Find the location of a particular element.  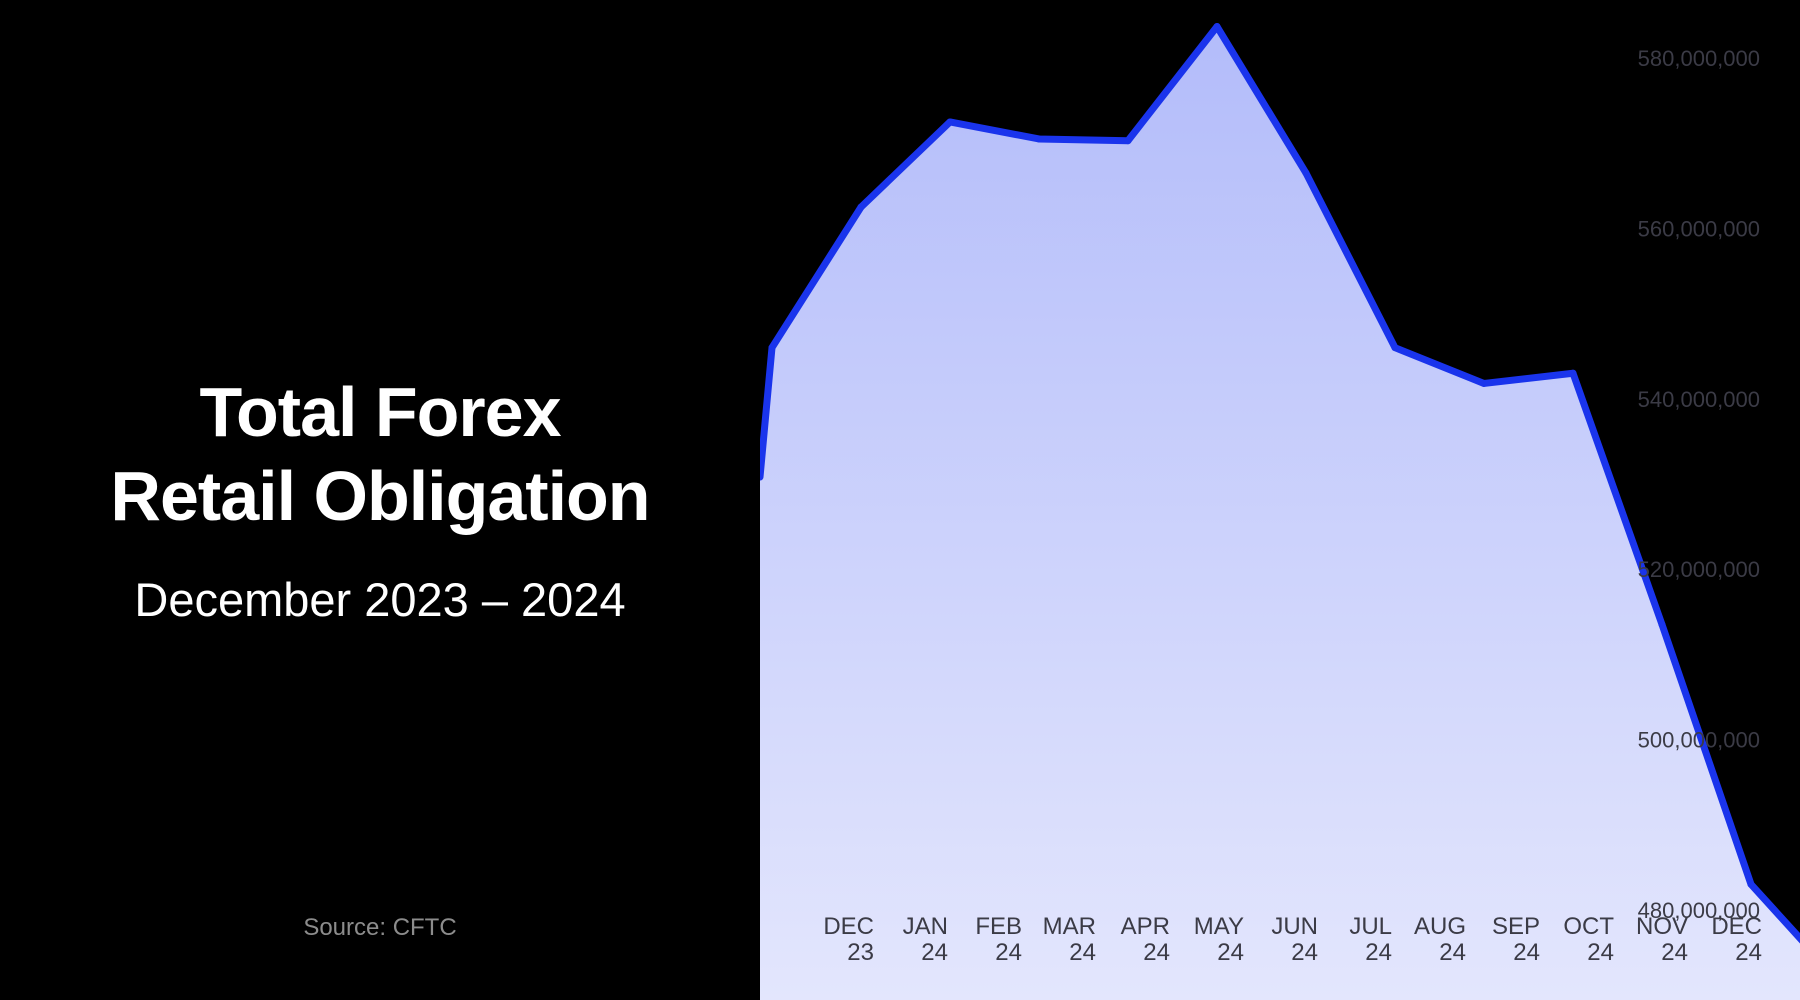

chart-title-line-2: Retail Obligation is located at coordinates (380, 496).